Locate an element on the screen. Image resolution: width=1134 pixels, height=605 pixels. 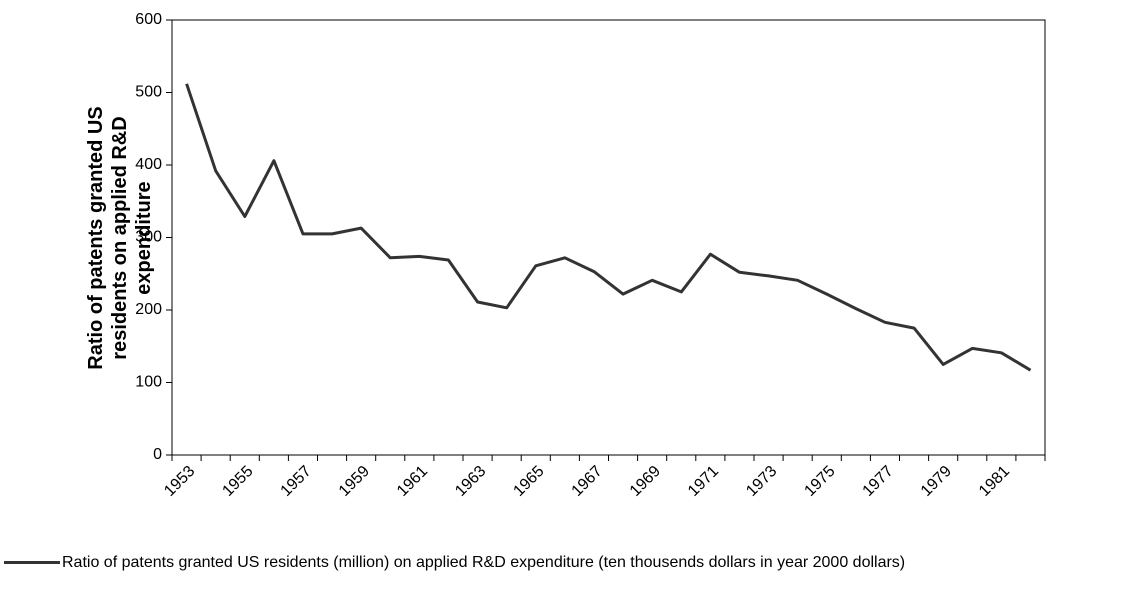
x-tick-label: 1981 is located at coordinates (994, 481).